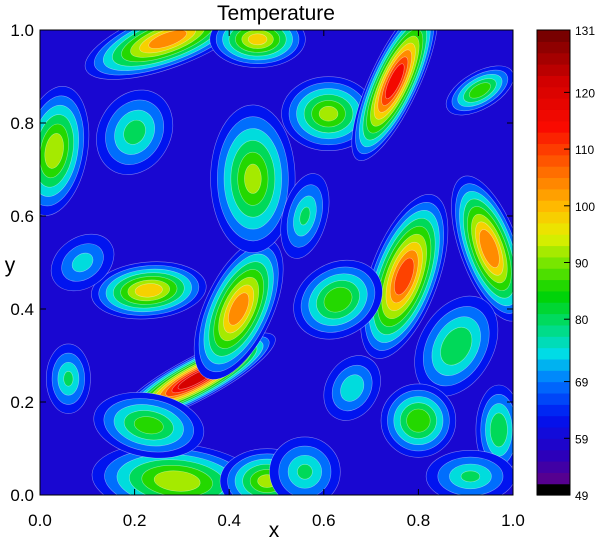  What do you see at coordinates (582, 383) in the screenshot?
I see `colorbar-tick-label: 69` at bounding box center [582, 383].